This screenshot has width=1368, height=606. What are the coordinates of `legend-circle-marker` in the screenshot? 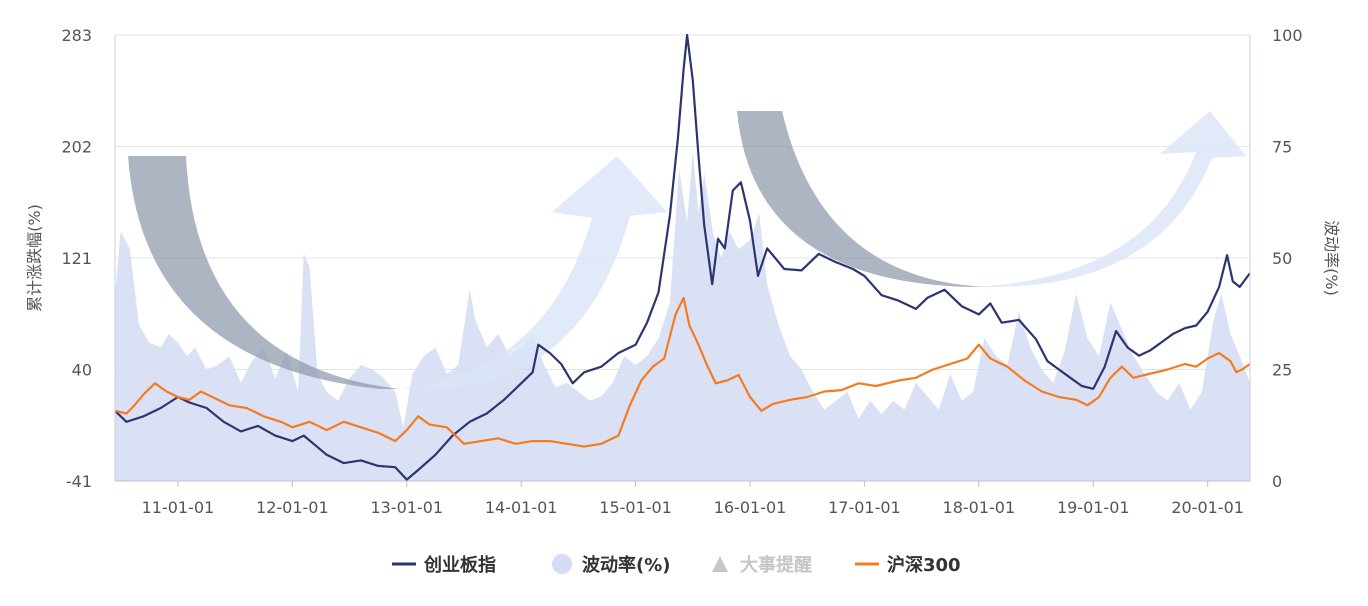 It's located at (562, 564).